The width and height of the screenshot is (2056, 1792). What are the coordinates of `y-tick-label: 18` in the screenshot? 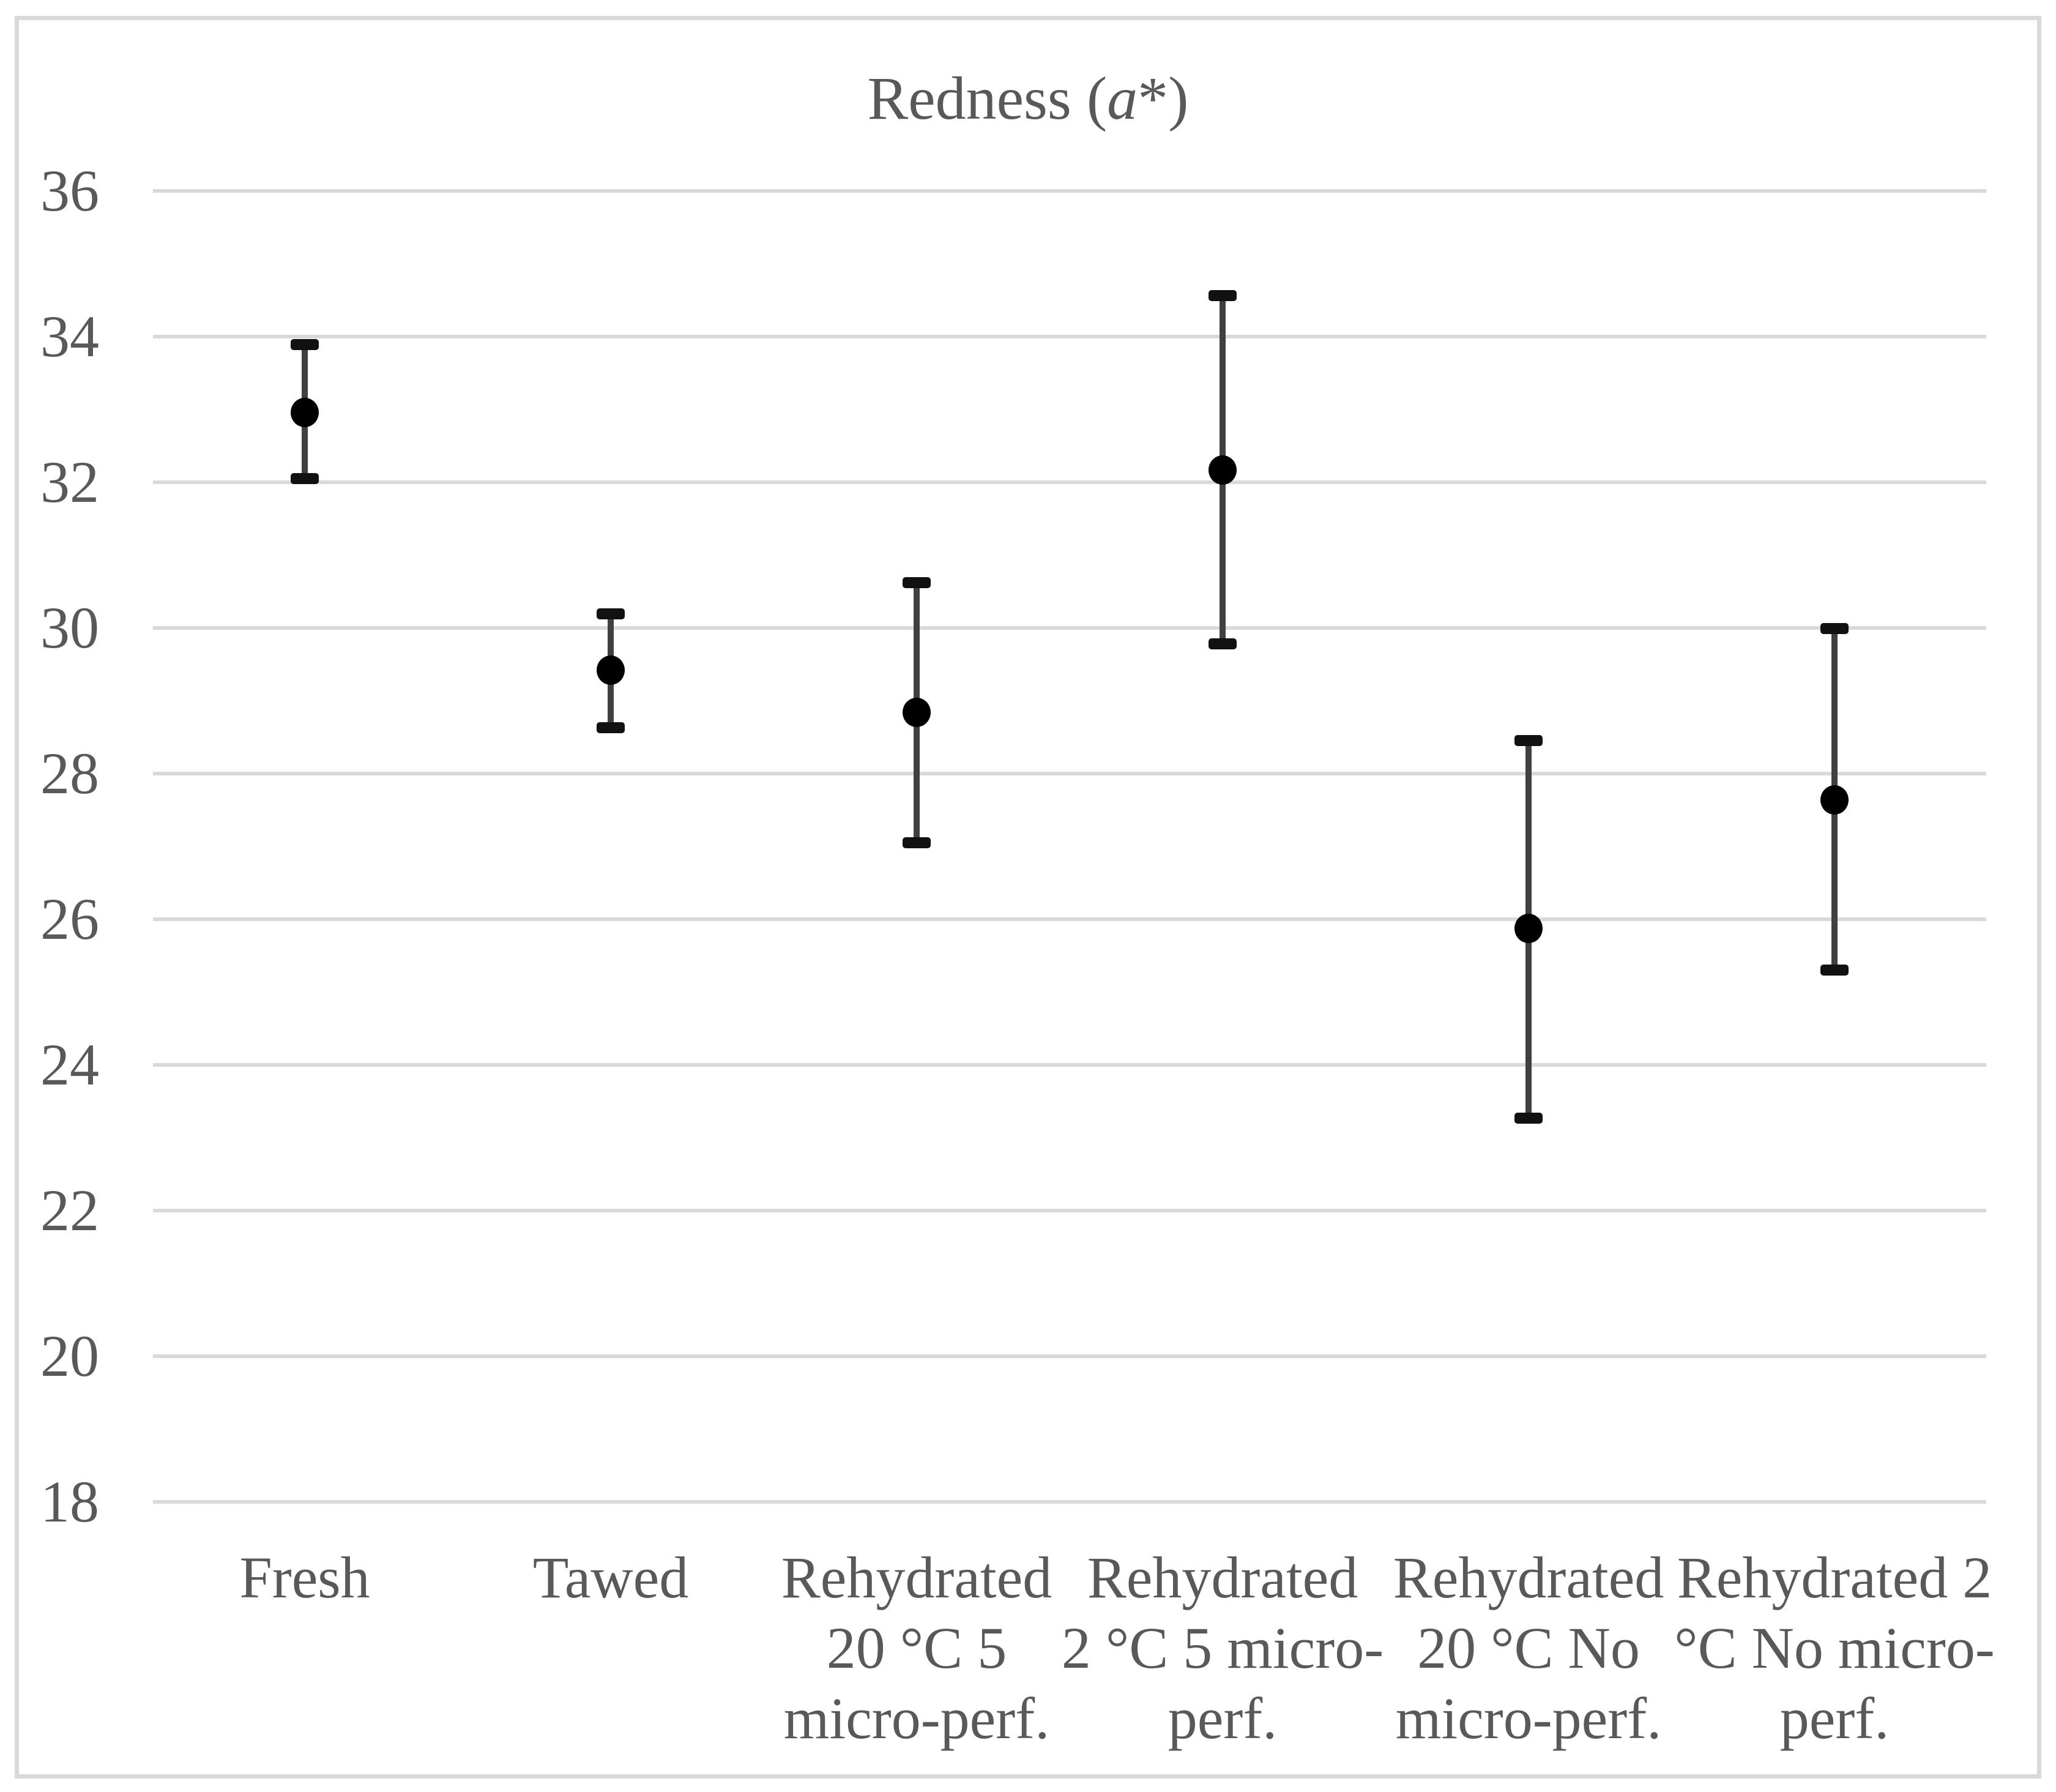 It's located at (69, 1501).